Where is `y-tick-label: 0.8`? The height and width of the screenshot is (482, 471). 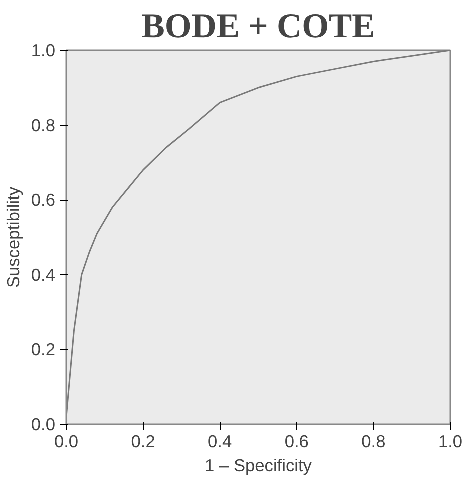
y-tick-label: 0.8 is located at coordinates (43, 125).